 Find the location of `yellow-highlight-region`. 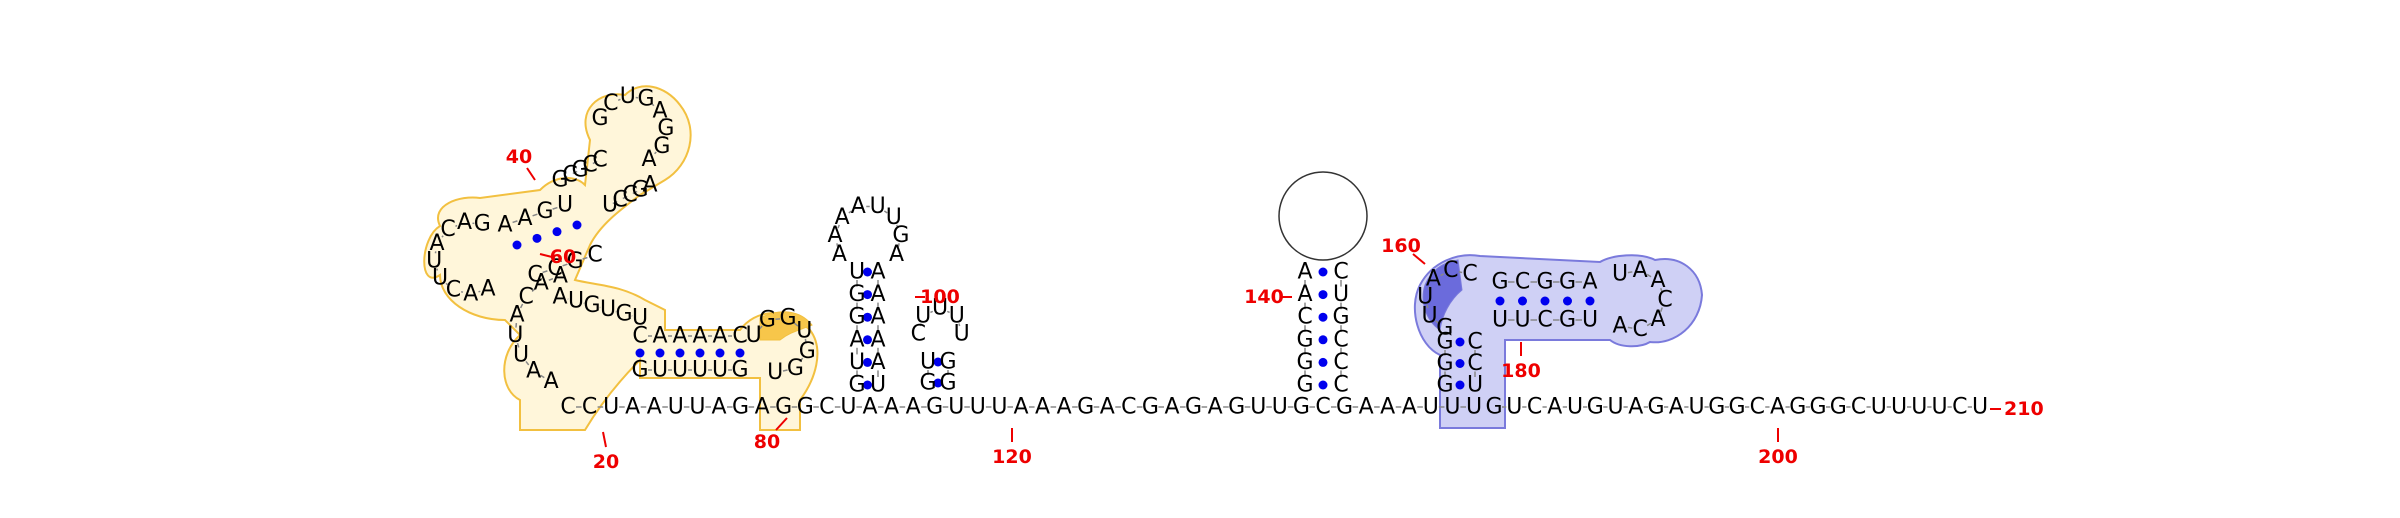

yellow-highlight-region is located at coordinates (621, 258).